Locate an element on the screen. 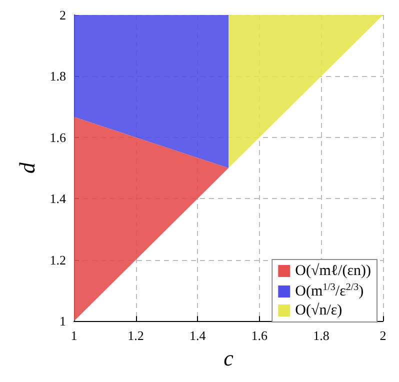 The height and width of the screenshot is (382, 399). x-tick-label: 1.2 is located at coordinates (136, 336).